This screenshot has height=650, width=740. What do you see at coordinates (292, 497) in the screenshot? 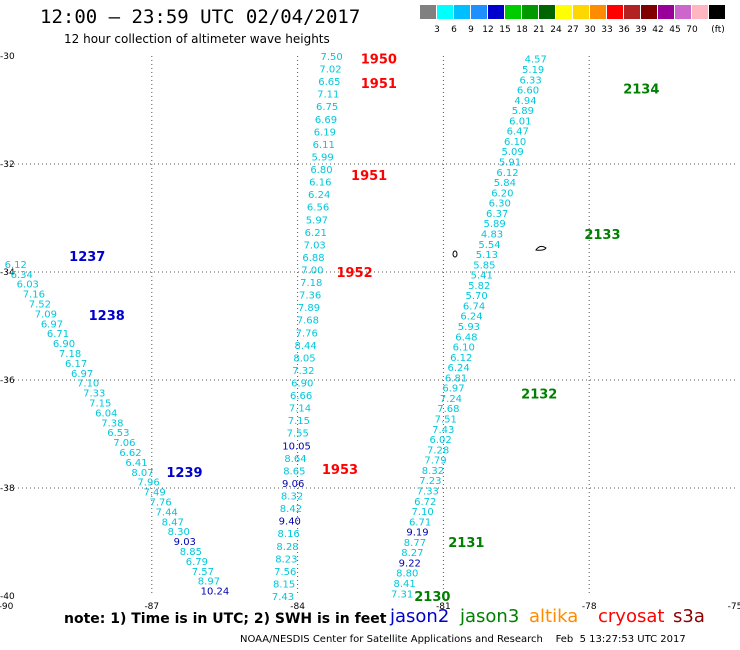
I see `wave-height-label: 8.32` at bounding box center [292, 497].